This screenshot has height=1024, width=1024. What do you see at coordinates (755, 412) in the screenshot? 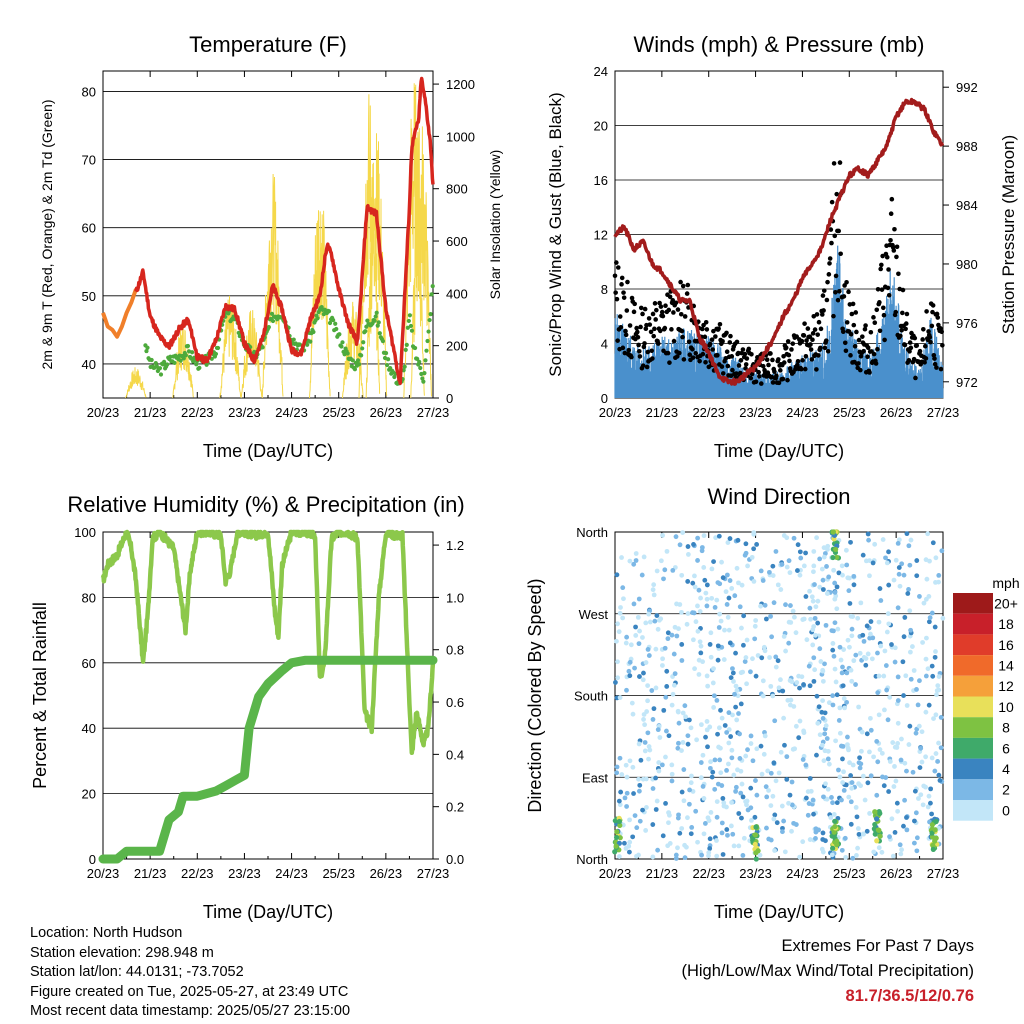
I see `winds-xtick-label: 23/23` at bounding box center [755, 412].